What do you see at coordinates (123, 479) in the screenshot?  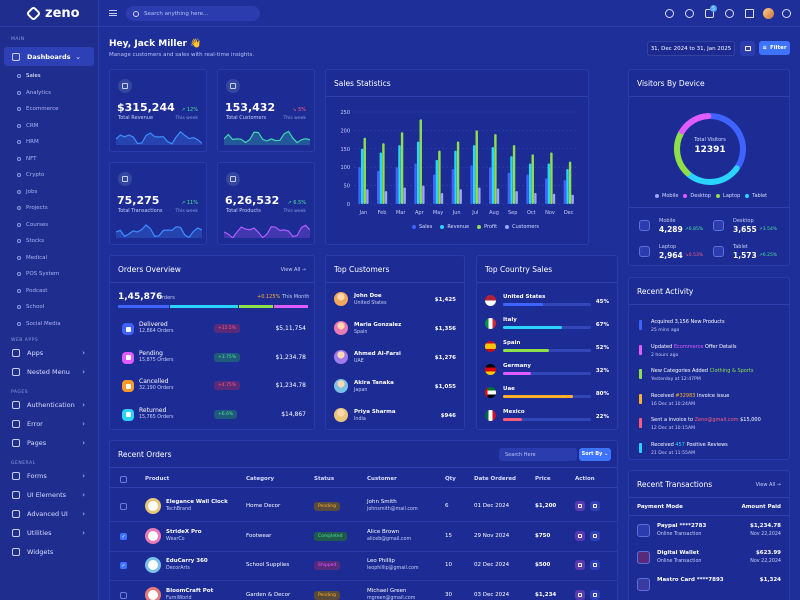 I see `select-all-checkbox` at bounding box center [123, 479].